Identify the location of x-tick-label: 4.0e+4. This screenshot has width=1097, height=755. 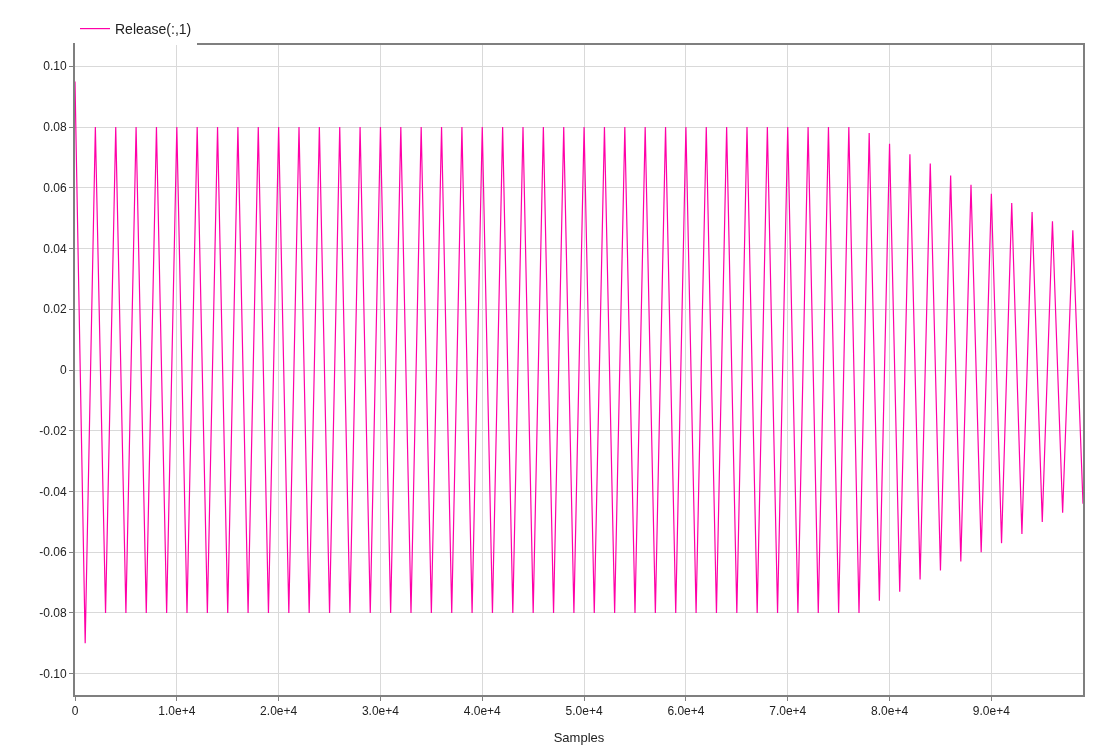
(482, 711).